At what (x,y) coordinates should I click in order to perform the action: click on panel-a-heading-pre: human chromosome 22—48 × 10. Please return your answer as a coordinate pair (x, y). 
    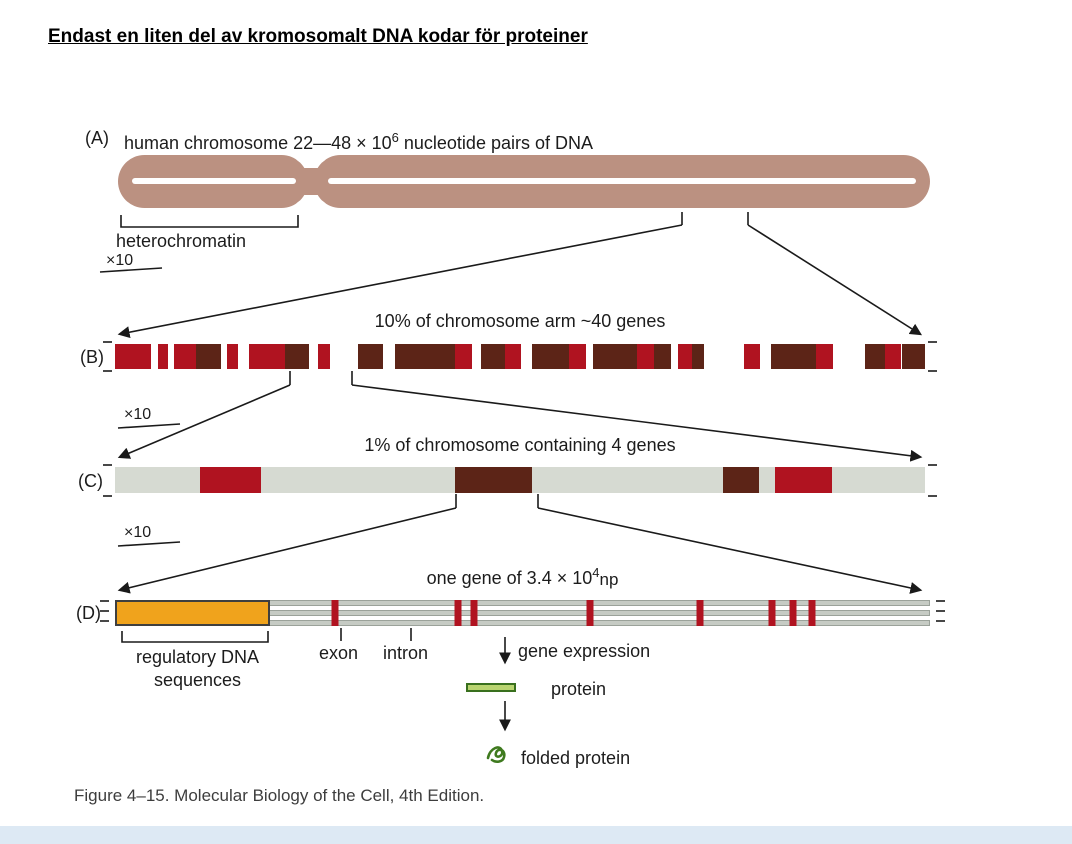
    Looking at the image, I should click on (258, 143).